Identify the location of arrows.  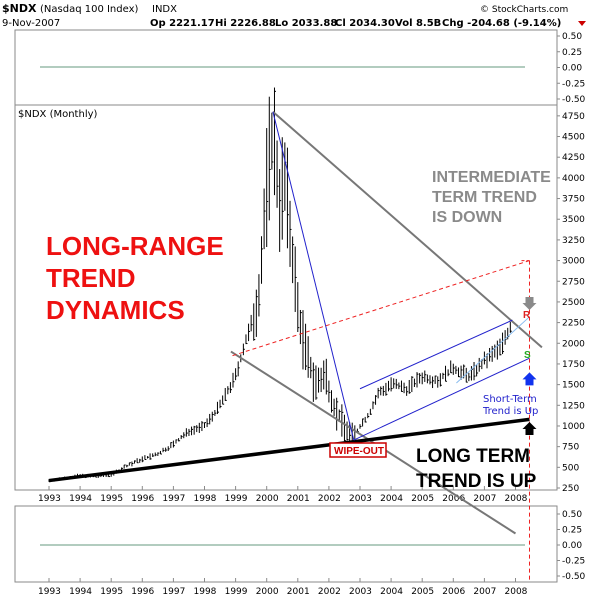
(529, 366).